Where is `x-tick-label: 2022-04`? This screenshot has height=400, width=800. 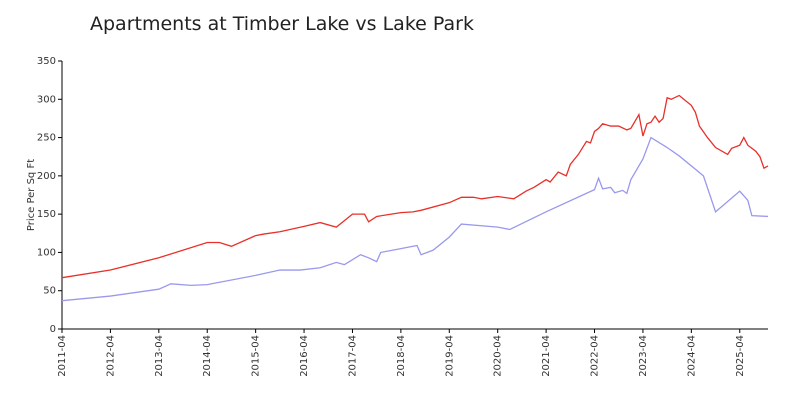 x-tick-label: 2022-04 is located at coordinates (595, 356).